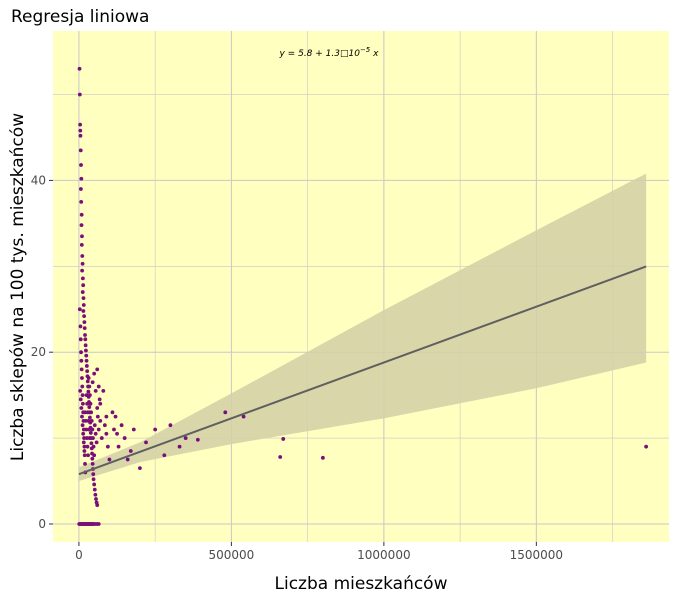 This screenshot has height=600, width=675. Describe the element at coordinates (320, 54) in the screenshot. I see `equation-text: y = 5.8 + 1.3□10` at that location.